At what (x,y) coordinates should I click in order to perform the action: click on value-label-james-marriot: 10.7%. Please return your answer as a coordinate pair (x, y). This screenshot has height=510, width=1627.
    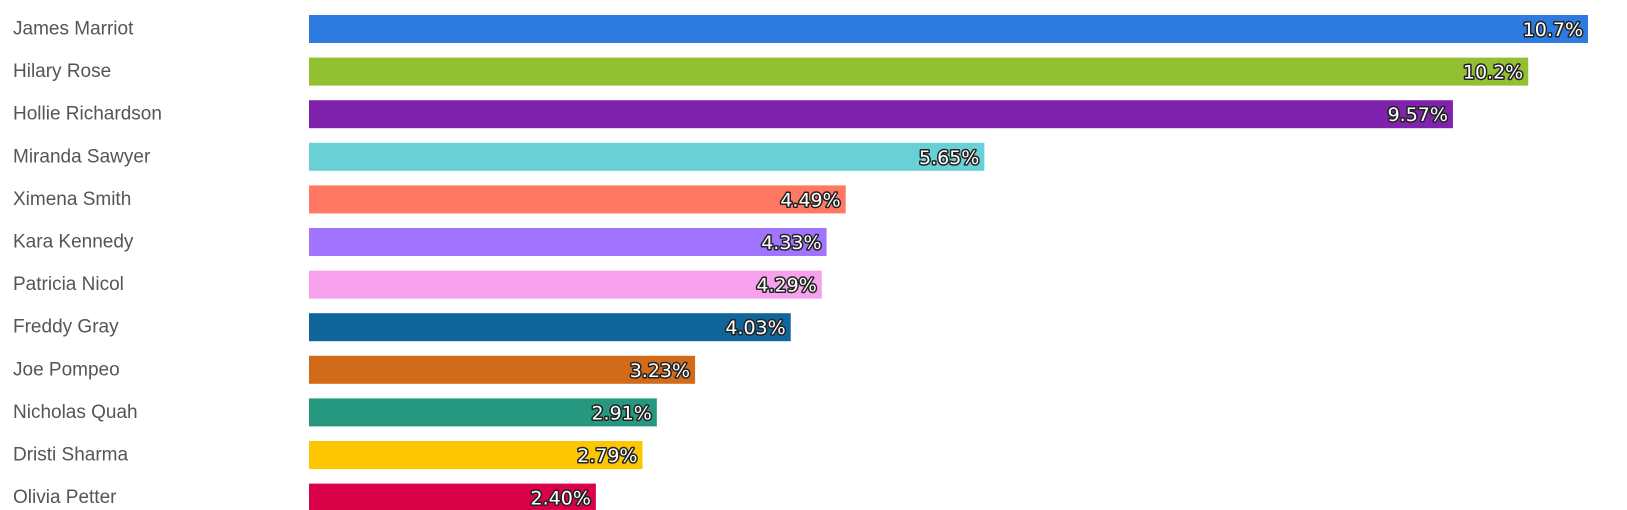
    Looking at the image, I should click on (1553, 30).